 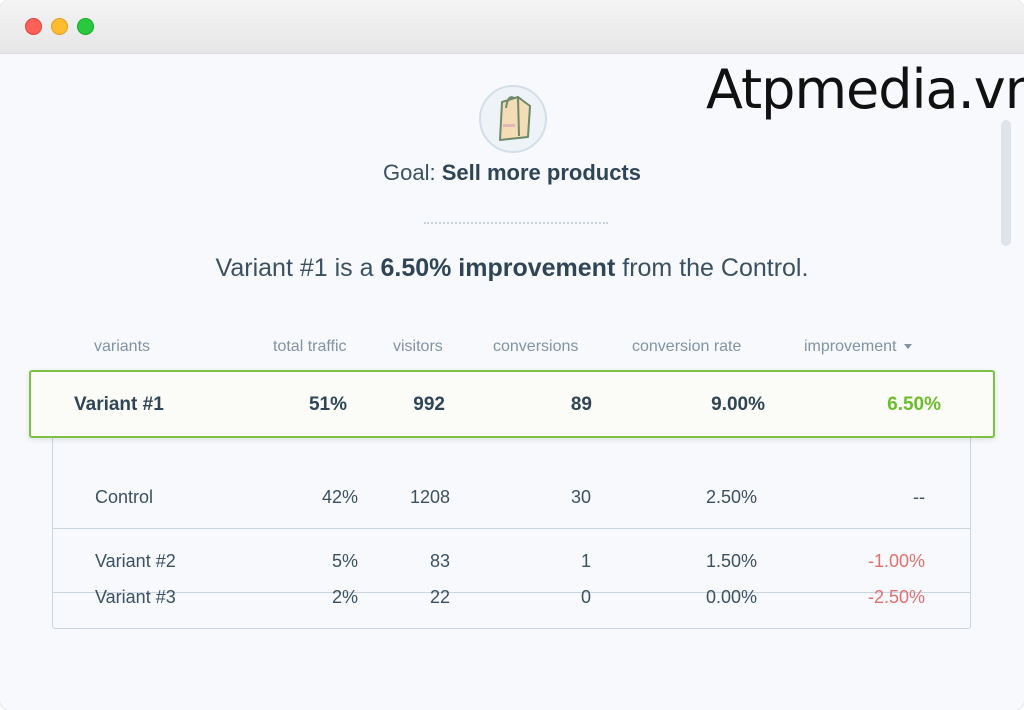 I want to click on sort-caret-icon, so click(x=908, y=347).